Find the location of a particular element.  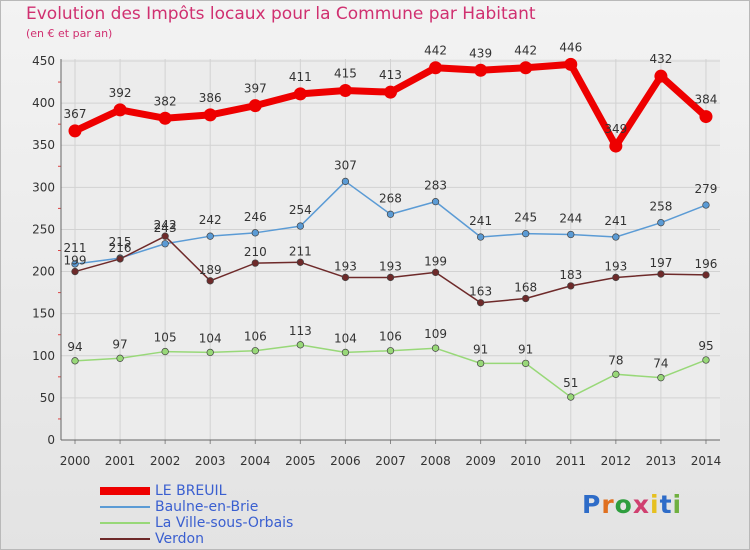

data-label: 392 is located at coordinates (120, 93).